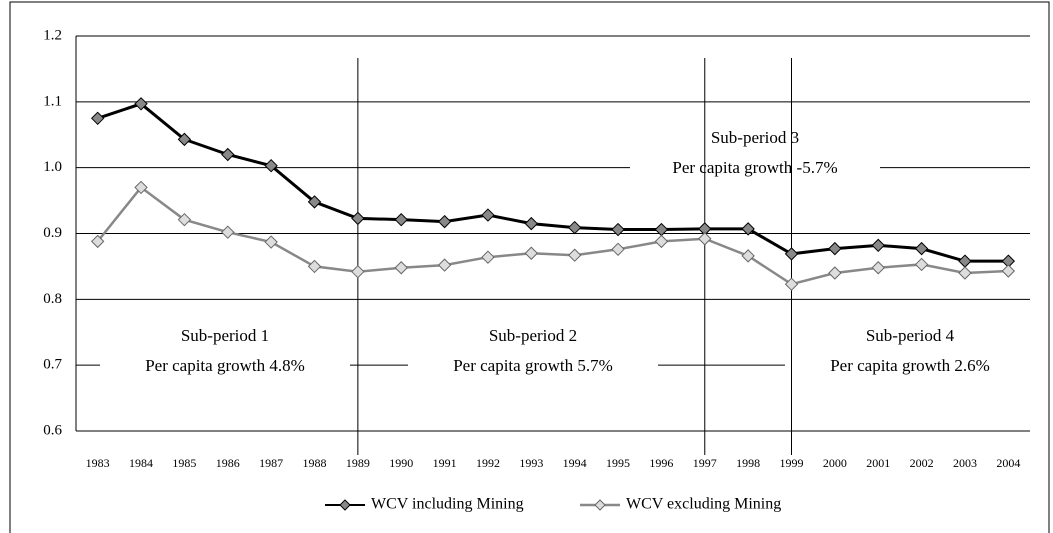  What do you see at coordinates (755, 137) in the screenshot?
I see `annotation-label: Sub-period 3` at bounding box center [755, 137].